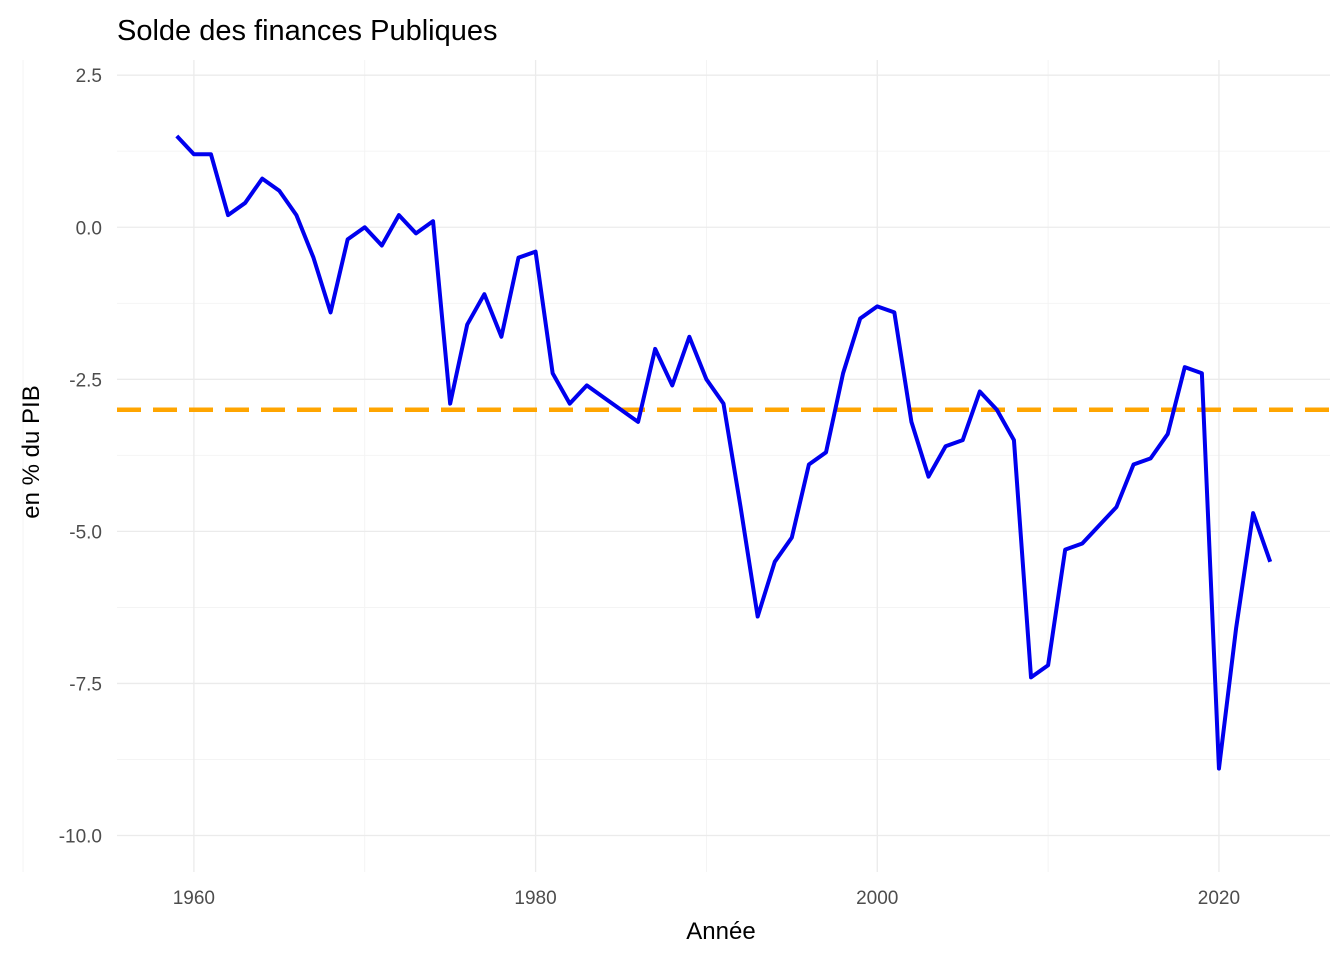  I want to click on x-axis-title: Année, so click(720, 931).